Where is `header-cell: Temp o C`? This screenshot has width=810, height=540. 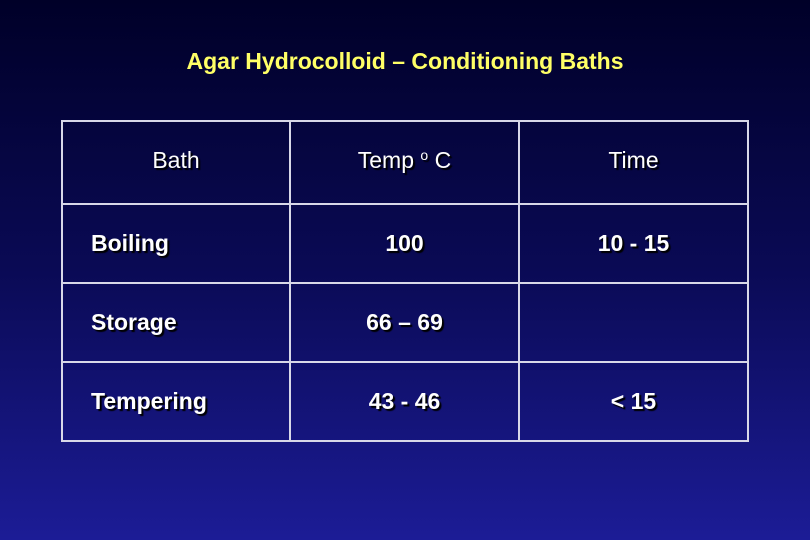
header-cell: Temp o C is located at coordinates (404, 162).